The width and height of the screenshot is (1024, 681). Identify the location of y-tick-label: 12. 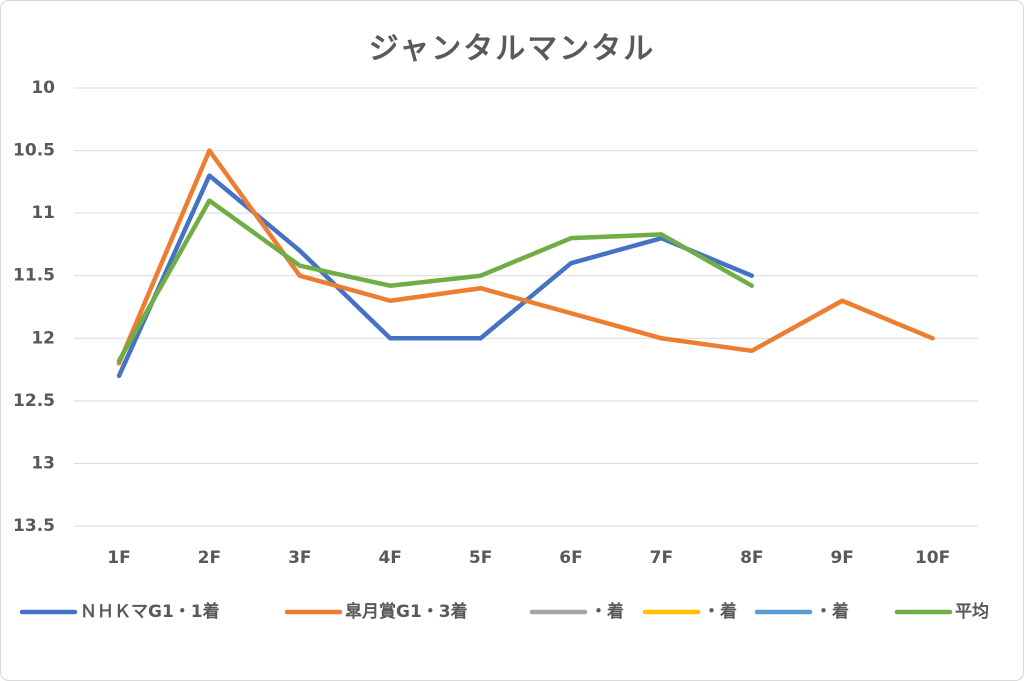
(43, 338).